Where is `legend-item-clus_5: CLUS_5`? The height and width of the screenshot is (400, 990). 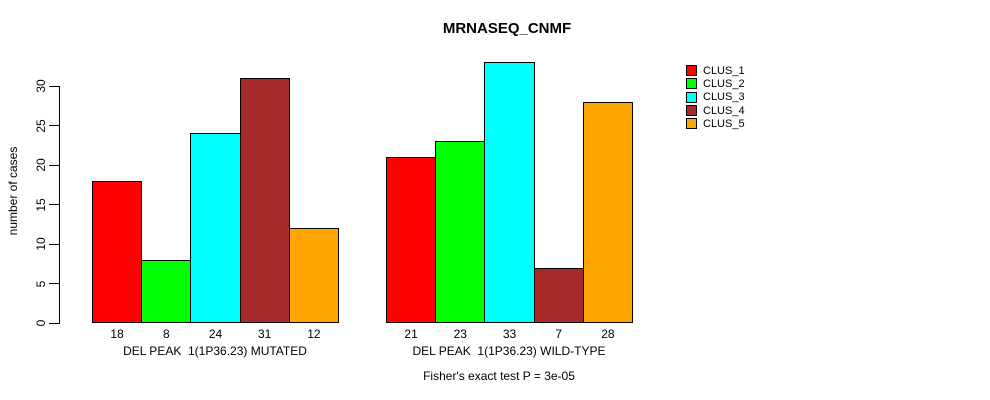 legend-item-clus_5: CLUS_5 is located at coordinates (715, 123).